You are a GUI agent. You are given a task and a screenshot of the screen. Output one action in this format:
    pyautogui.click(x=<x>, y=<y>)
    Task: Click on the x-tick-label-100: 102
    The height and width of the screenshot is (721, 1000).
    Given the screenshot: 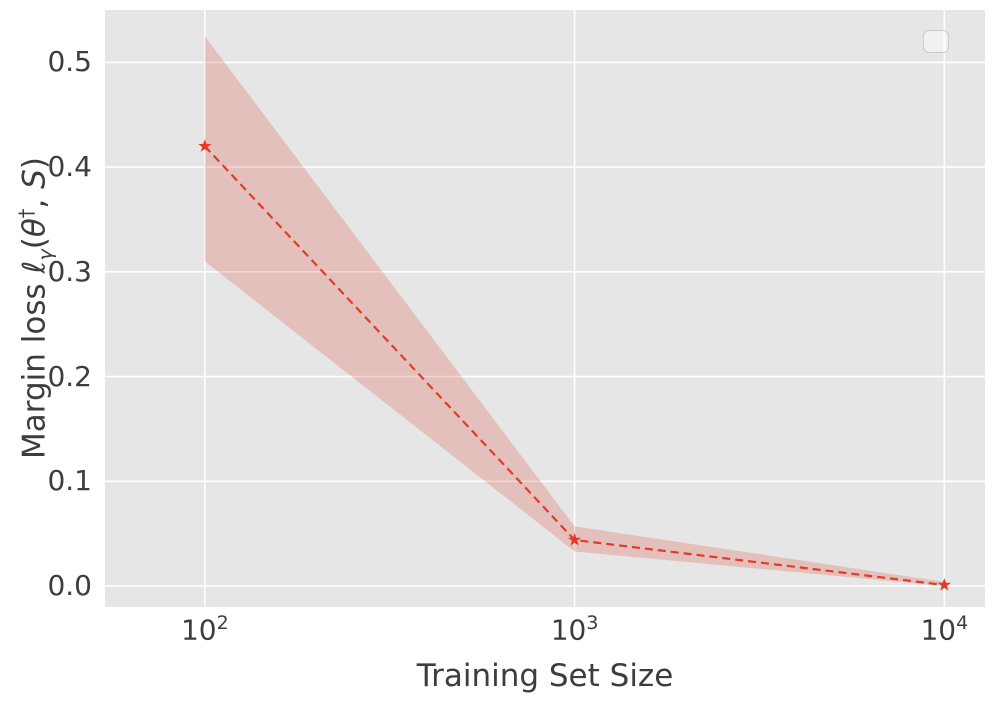 What is the action you would take?
    pyautogui.click(x=205, y=629)
    